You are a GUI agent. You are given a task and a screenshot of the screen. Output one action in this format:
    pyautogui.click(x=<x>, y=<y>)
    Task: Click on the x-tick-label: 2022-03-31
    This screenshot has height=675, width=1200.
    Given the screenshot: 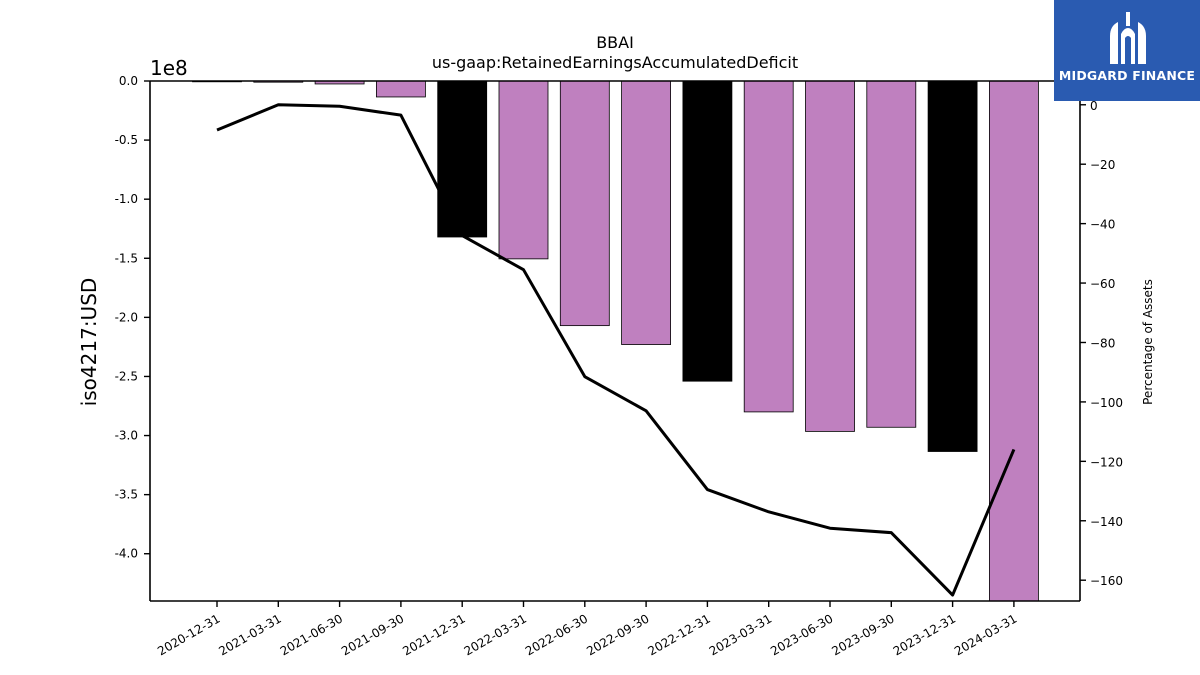 What is the action you would take?
    pyautogui.click(x=495, y=634)
    